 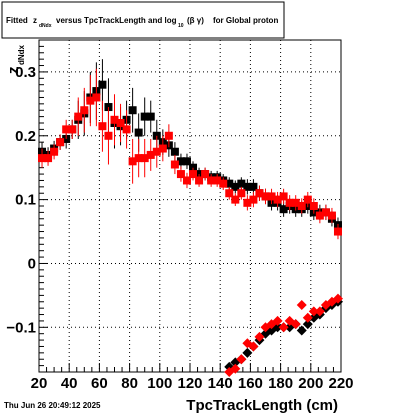 What do you see at coordinates (181, 26) in the screenshot?
I see `chart-title-log-sub: 10` at bounding box center [181, 26].